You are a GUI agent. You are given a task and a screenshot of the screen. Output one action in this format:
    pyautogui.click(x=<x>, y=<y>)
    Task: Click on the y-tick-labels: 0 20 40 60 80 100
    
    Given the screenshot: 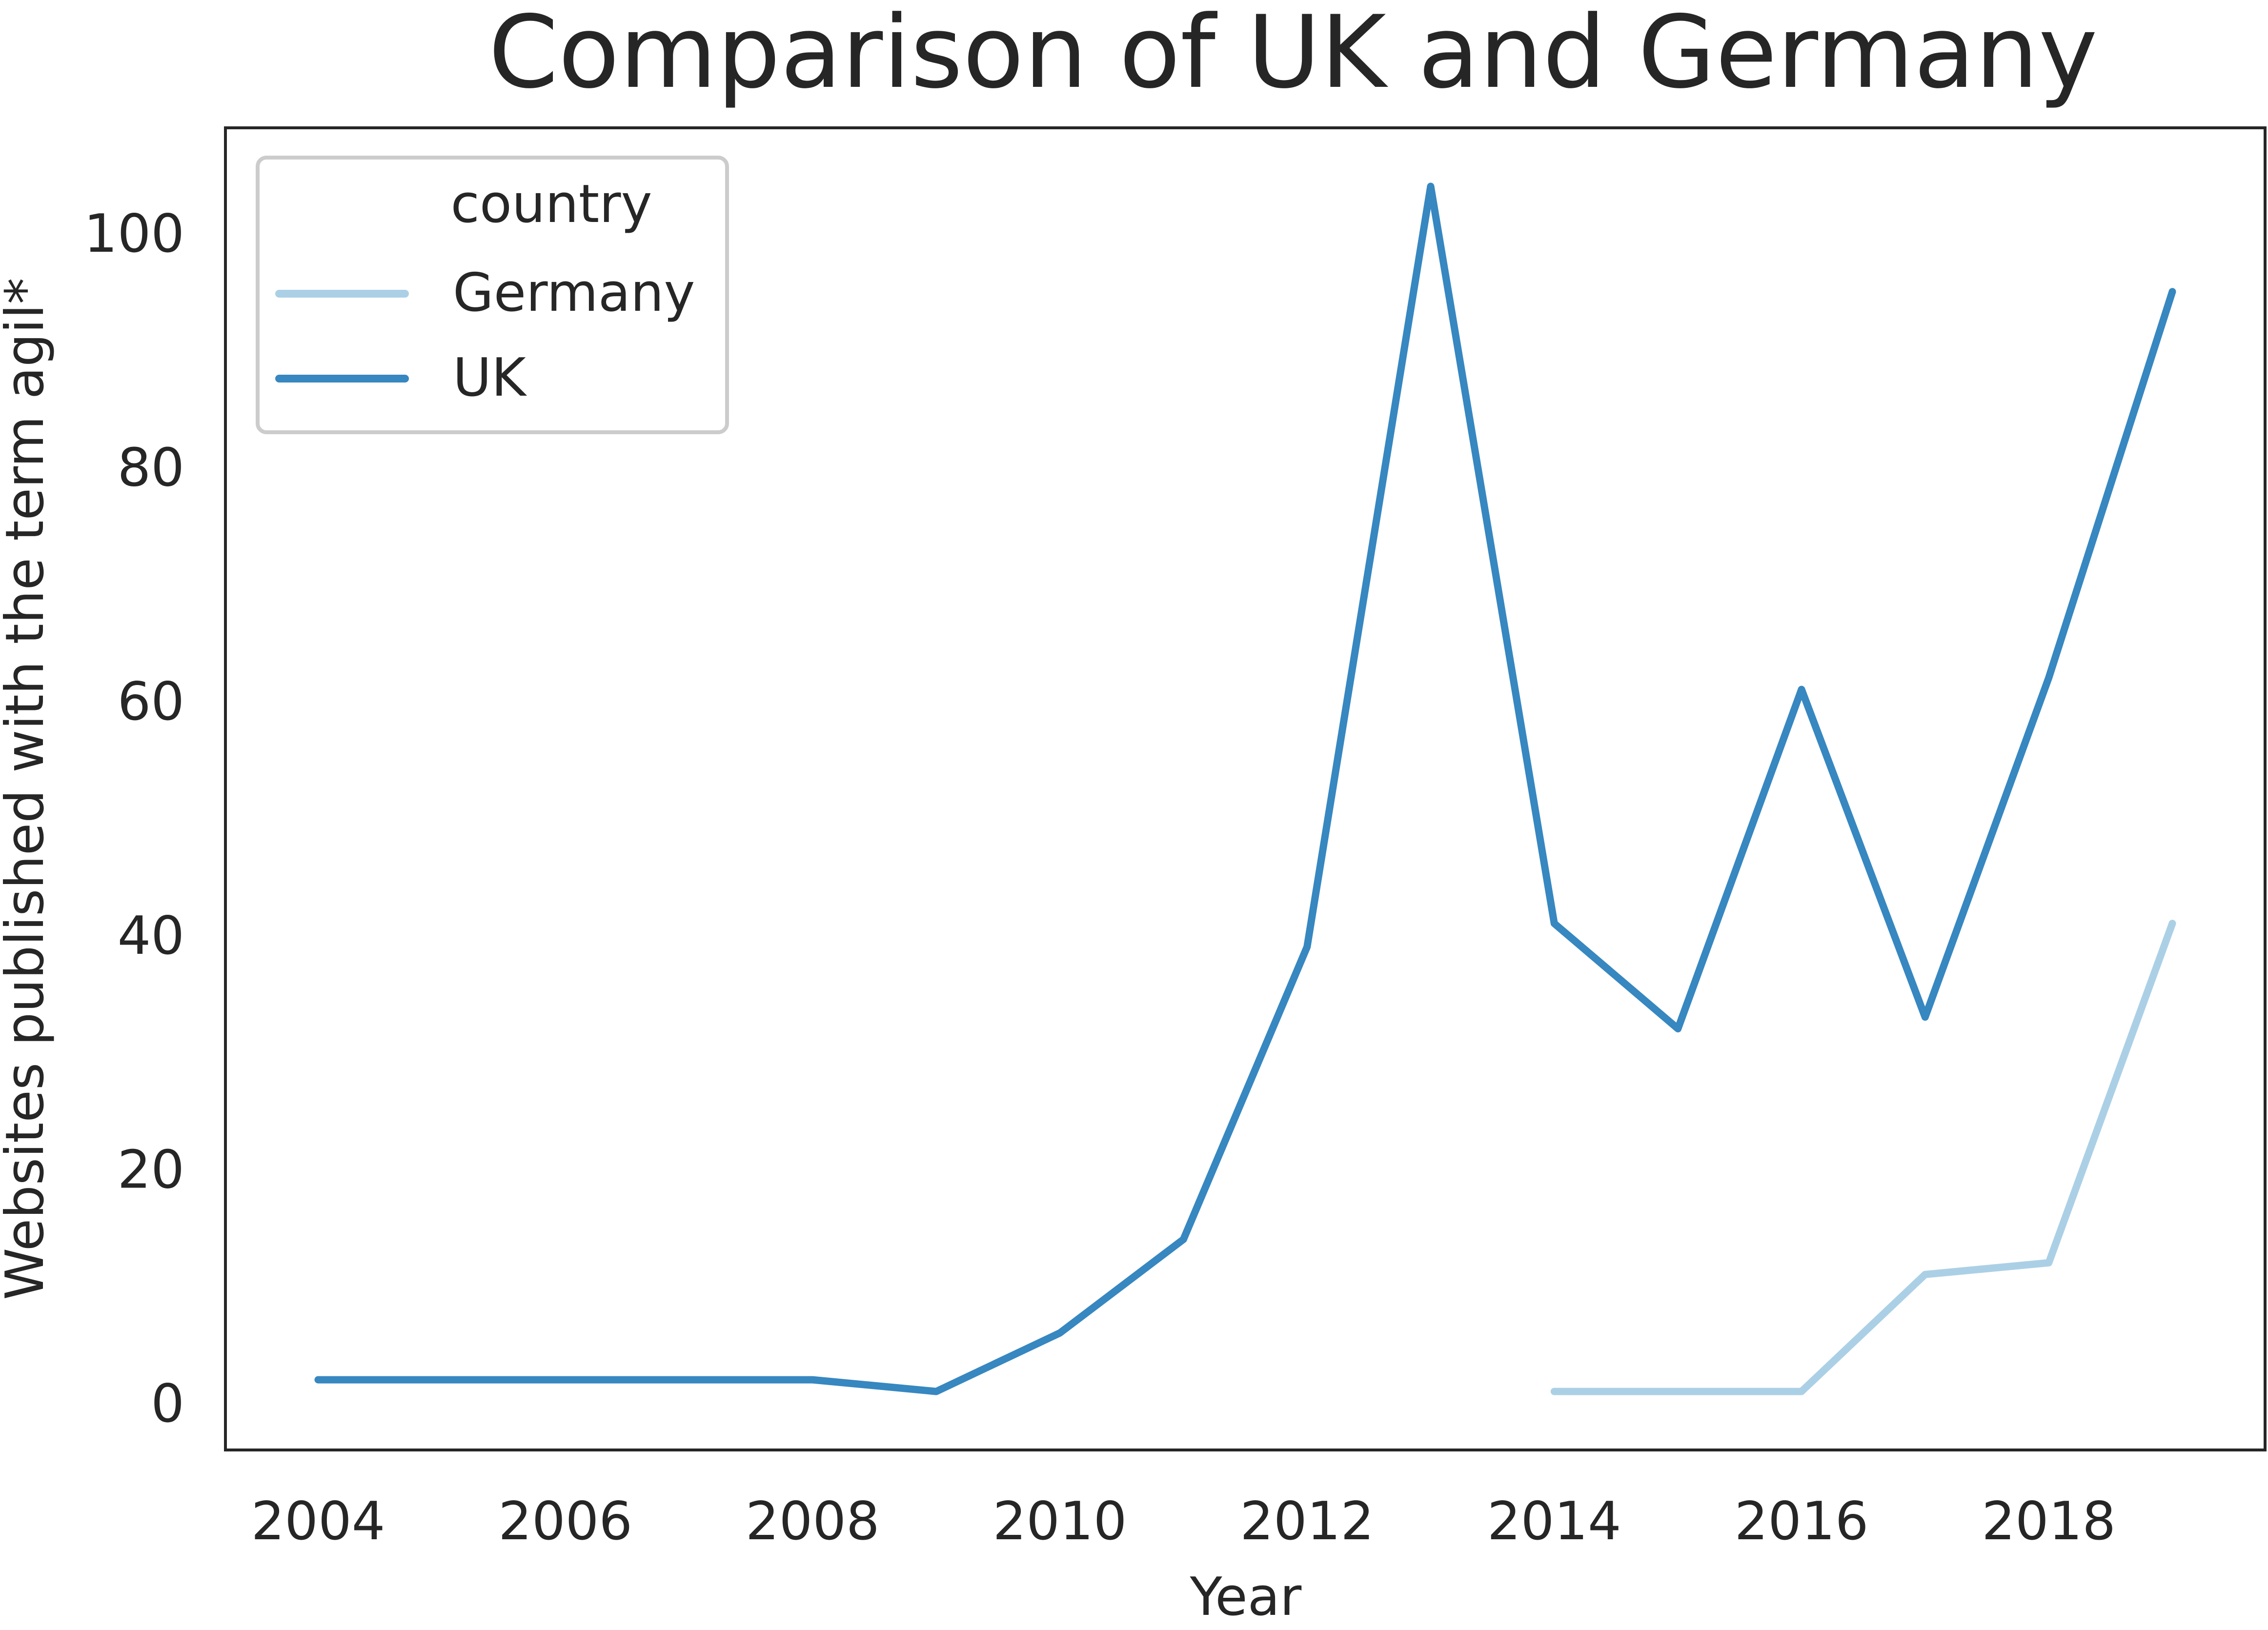 What is the action you would take?
    pyautogui.click(x=134, y=818)
    